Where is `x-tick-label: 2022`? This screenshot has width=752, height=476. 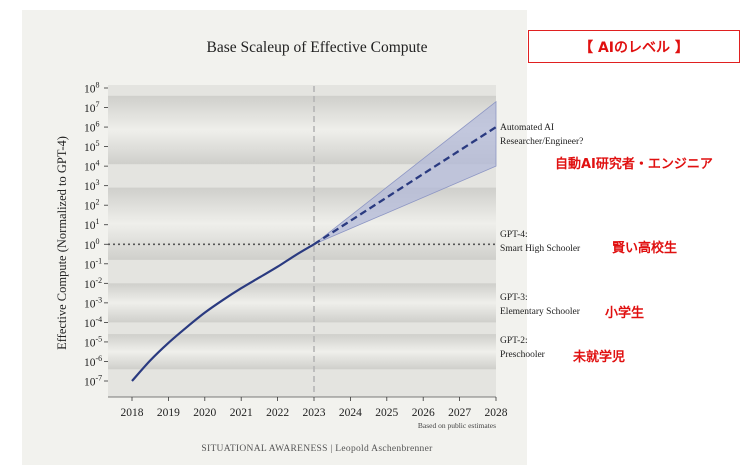
x-tick-label: 2022 is located at coordinates (277, 413).